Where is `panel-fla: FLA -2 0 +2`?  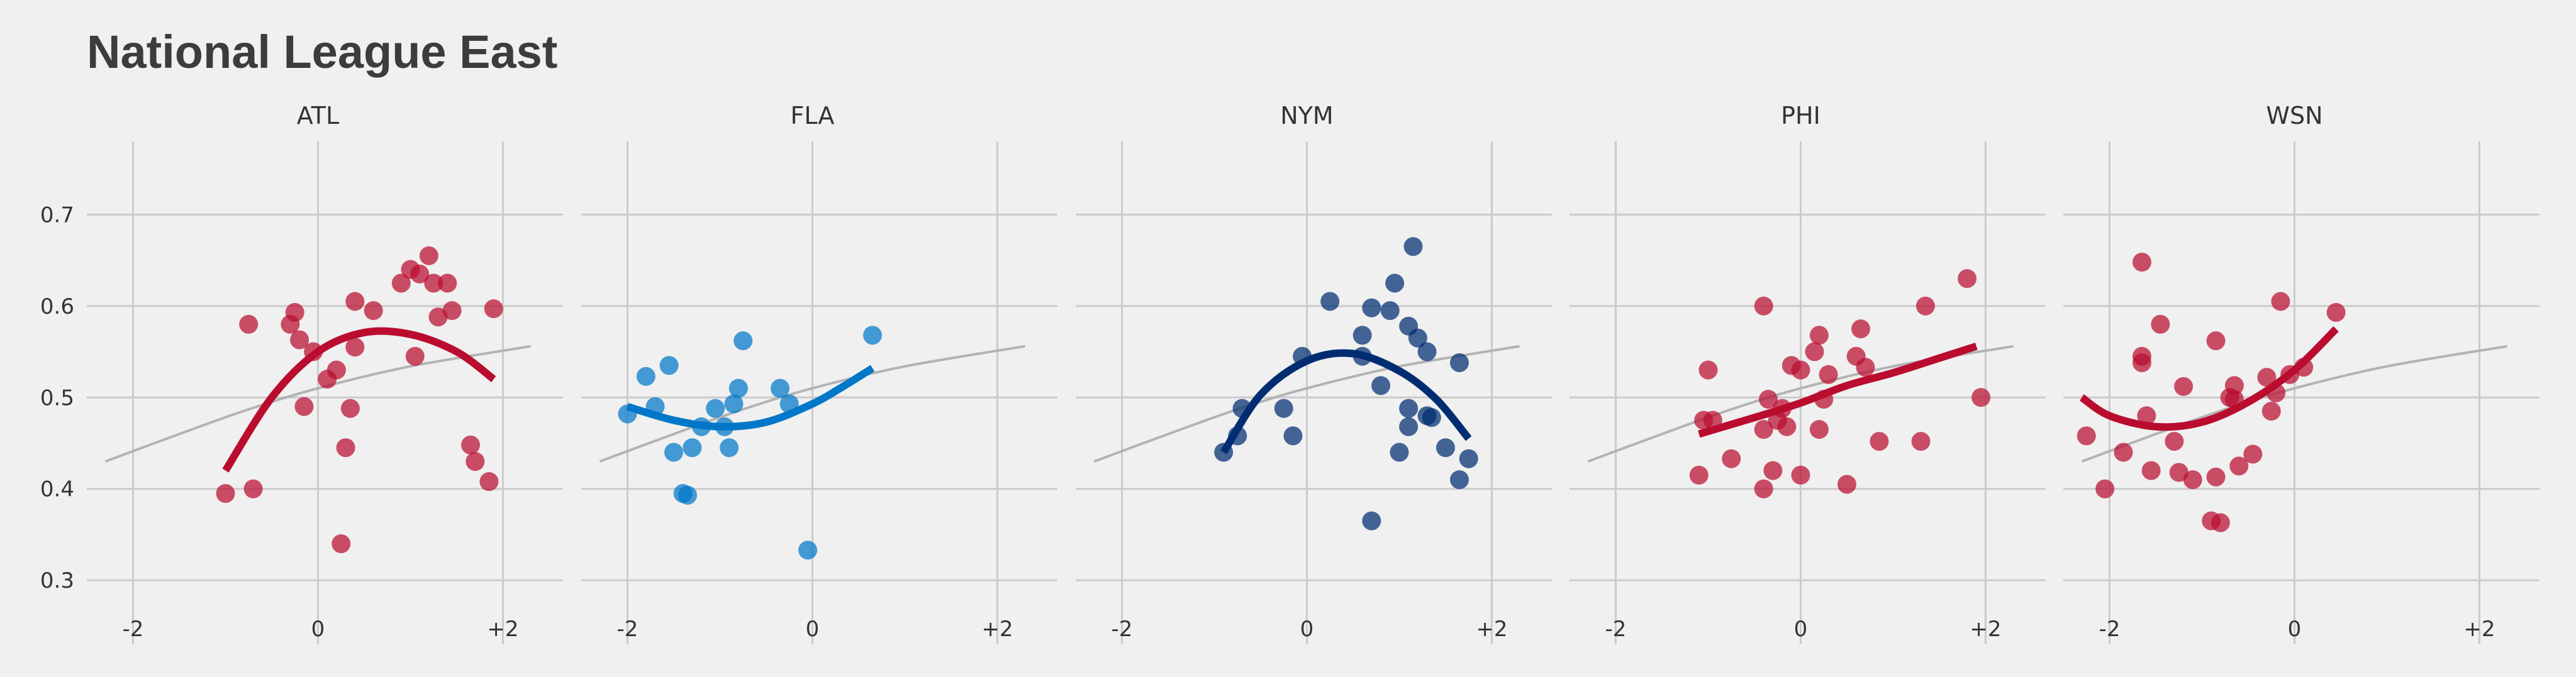
panel-fla: FLA -2 0 +2 is located at coordinates (819, 373).